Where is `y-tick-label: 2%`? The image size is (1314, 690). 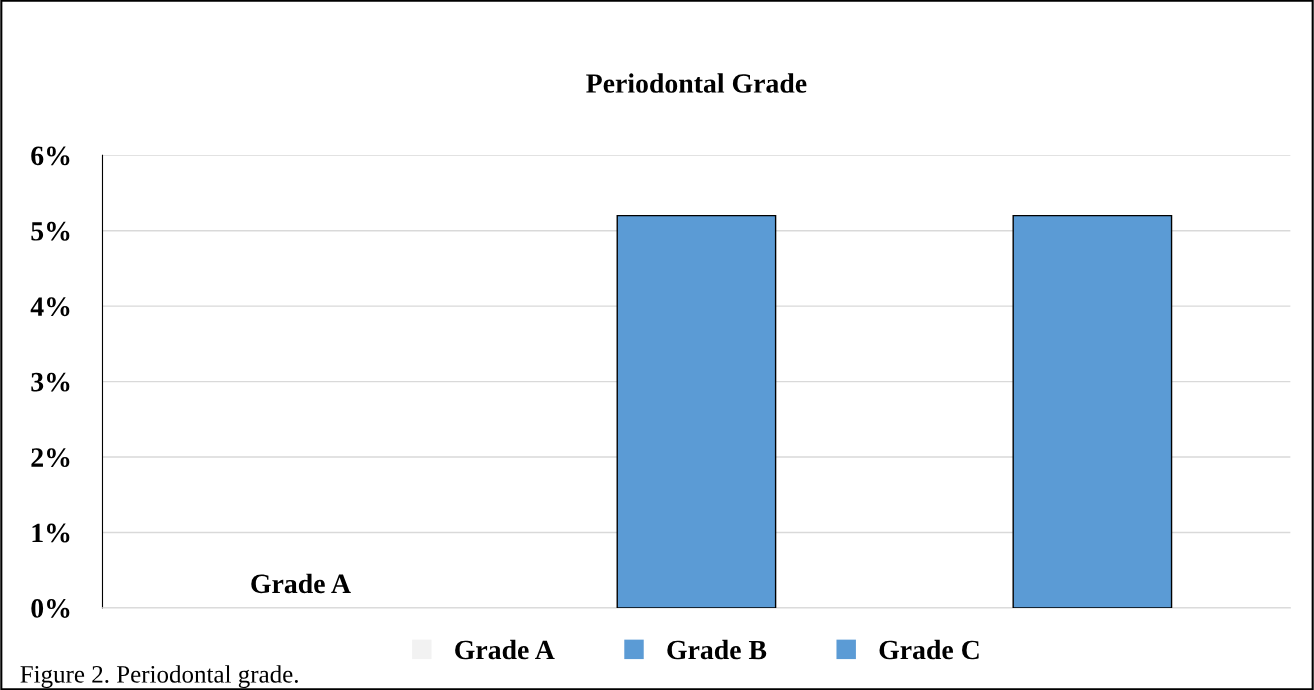 y-tick-label: 2% is located at coordinates (50, 458).